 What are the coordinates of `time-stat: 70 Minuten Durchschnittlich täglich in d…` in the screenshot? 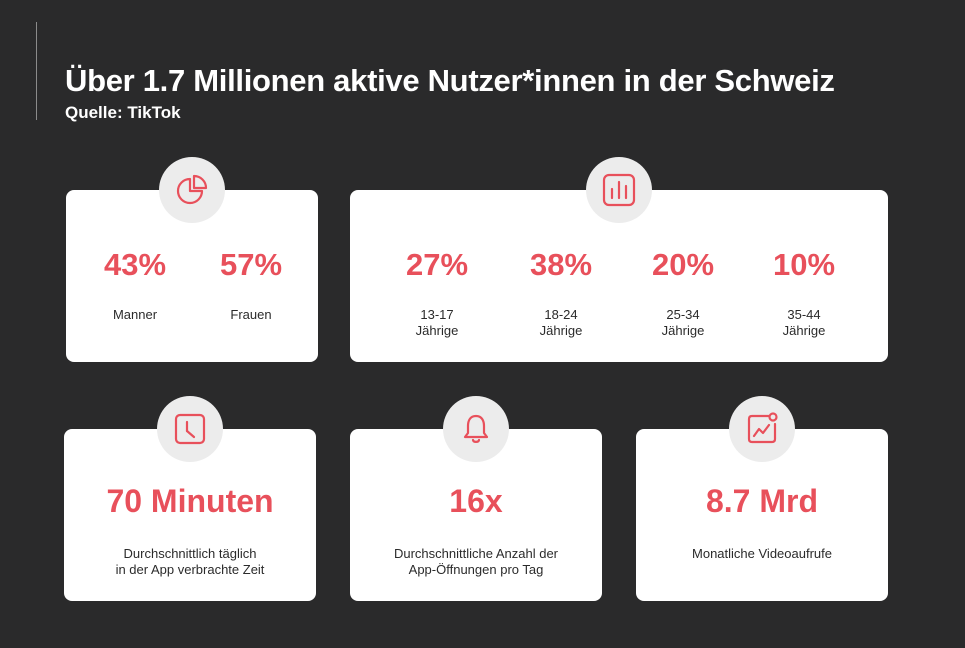 It's located at (189, 530).